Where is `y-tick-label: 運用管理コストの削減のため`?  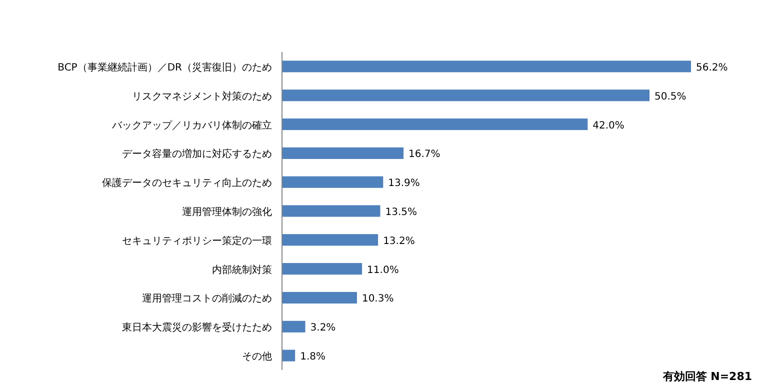
y-tick-label: 運用管理コストの削減のため is located at coordinates (207, 298).